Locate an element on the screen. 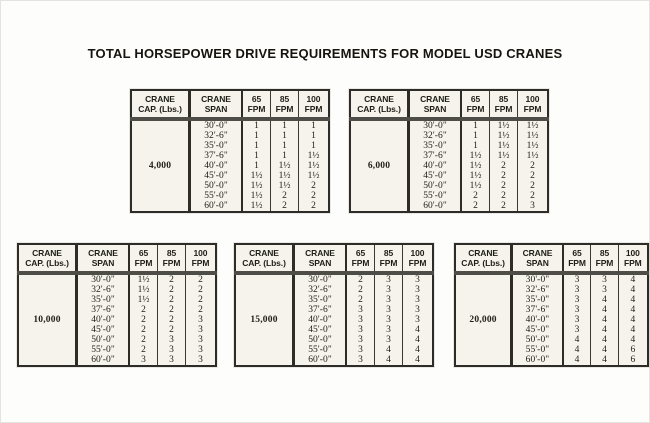  capacity-cell: 6,000 is located at coordinates (380, 166).